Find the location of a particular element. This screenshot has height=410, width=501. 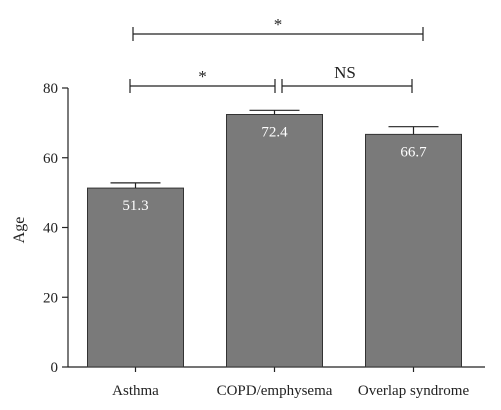

y-tick-label: 20 is located at coordinates (50, 298).